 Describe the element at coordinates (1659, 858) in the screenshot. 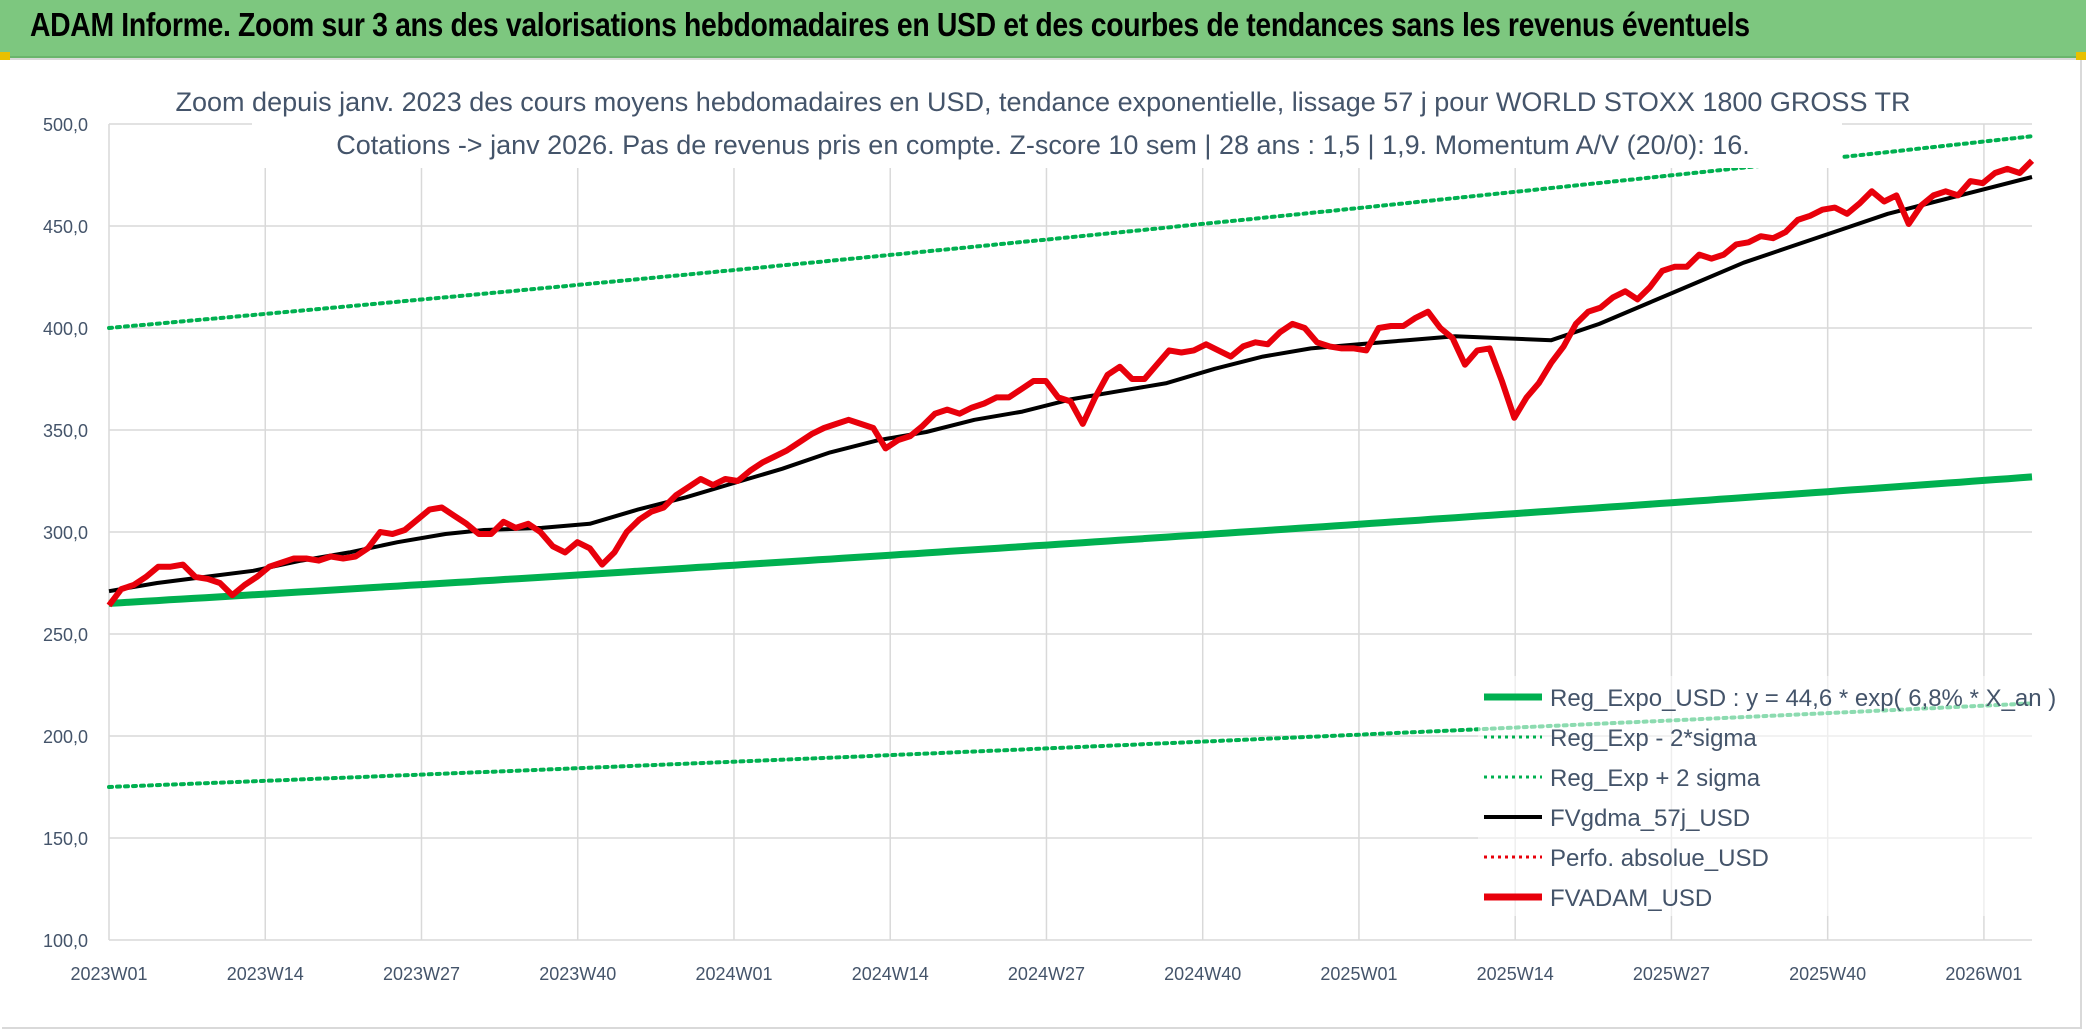

I see `legend-label: Perfo. absolue_USD` at that location.